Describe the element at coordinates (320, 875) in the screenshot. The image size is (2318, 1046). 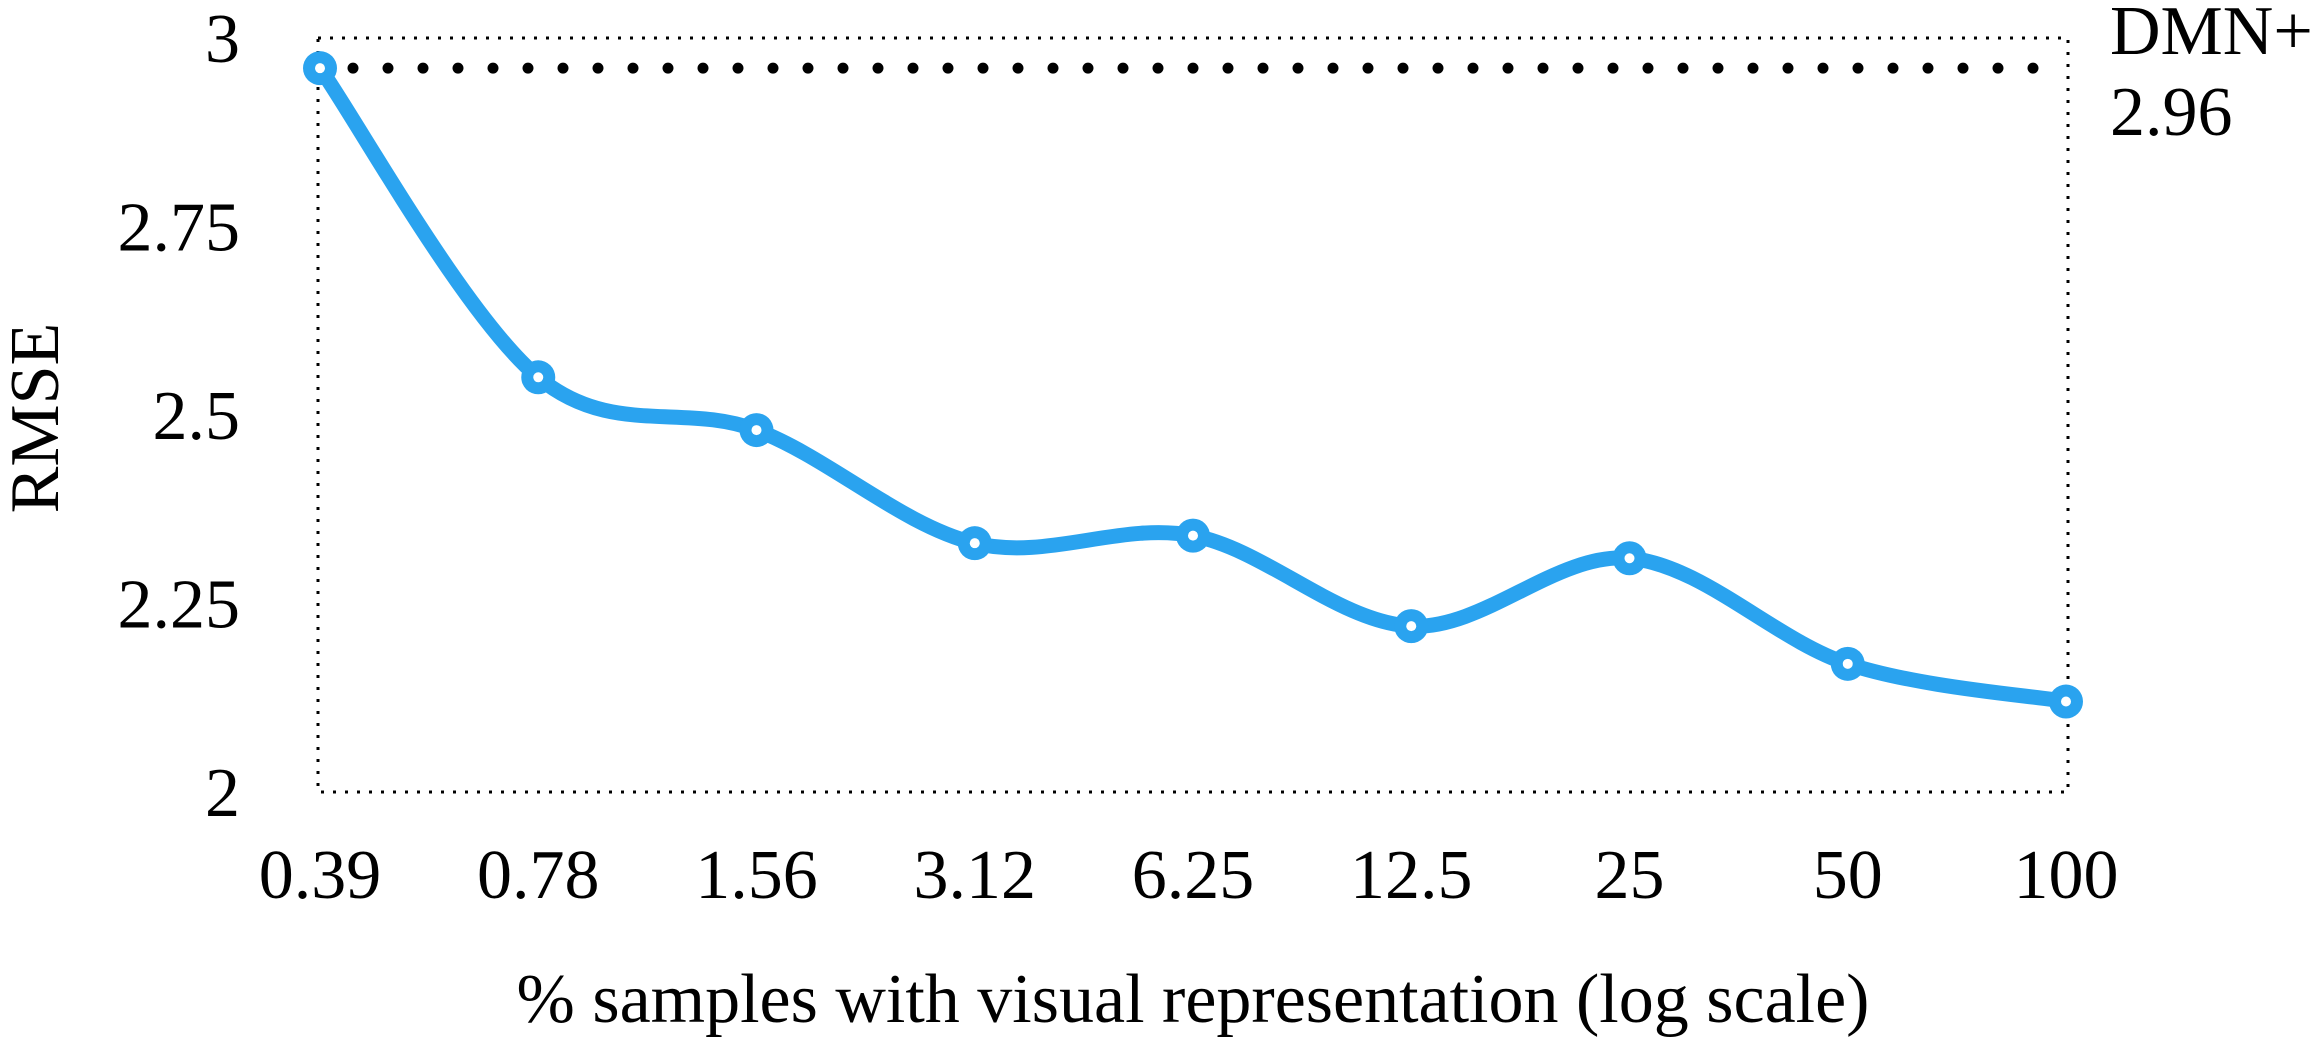
I see `x-tick-label: 0.39` at that location.